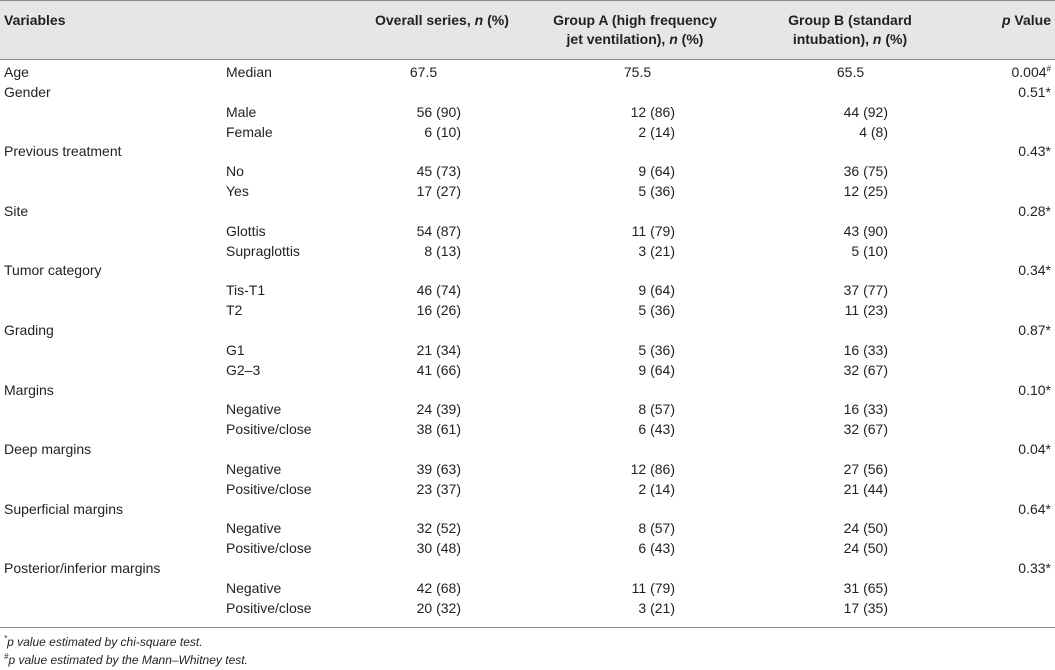 This screenshot has height=670, width=1055. What do you see at coordinates (246, 290) in the screenshot?
I see `row-subcategory: Tis-T1` at bounding box center [246, 290].